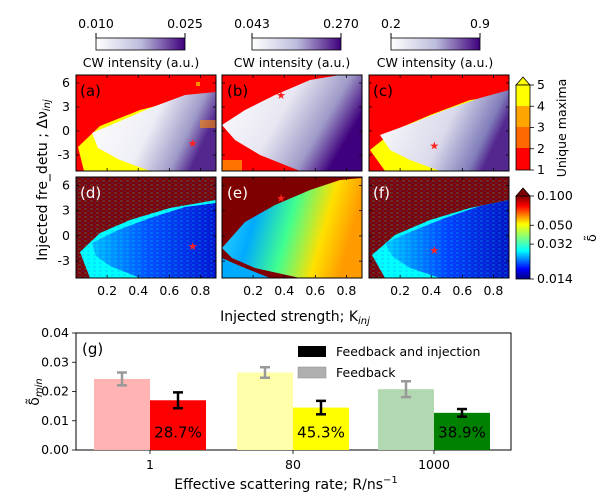  I want to click on map-ylabel: Injected fre_detu ; Δνinj, so click(44, 180).